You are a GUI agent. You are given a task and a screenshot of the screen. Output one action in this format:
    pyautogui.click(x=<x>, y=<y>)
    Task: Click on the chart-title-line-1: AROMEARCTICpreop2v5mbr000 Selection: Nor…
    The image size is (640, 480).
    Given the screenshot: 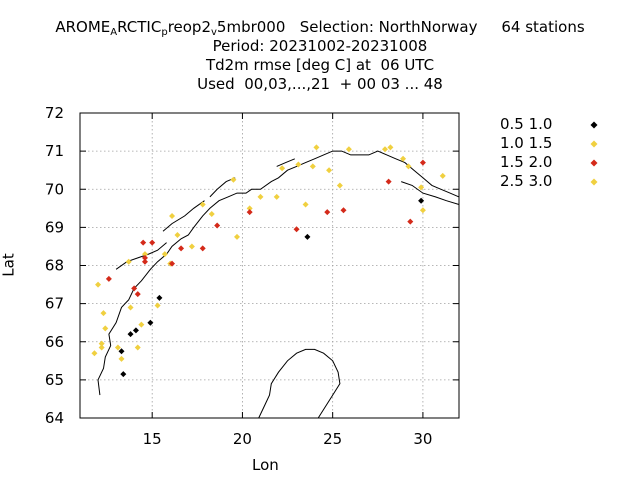 What is the action you would take?
    pyautogui.click(x=320, y=28)
    